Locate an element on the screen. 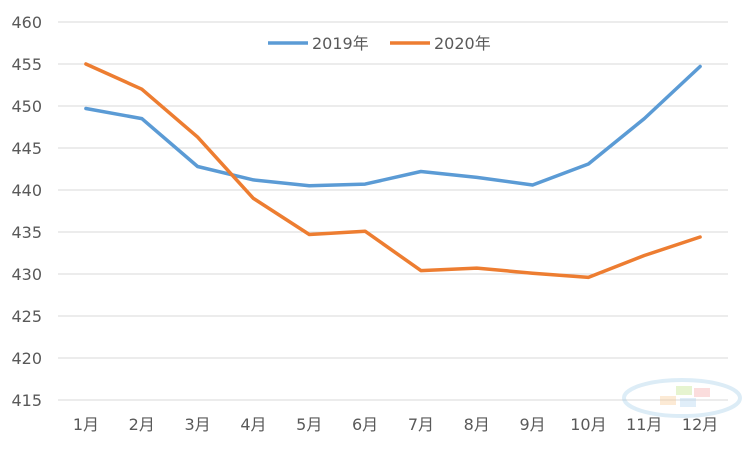 The width and height of the screenshot is (750, 450). x-tick-label: 5月 is located at coordinates (309, 424).